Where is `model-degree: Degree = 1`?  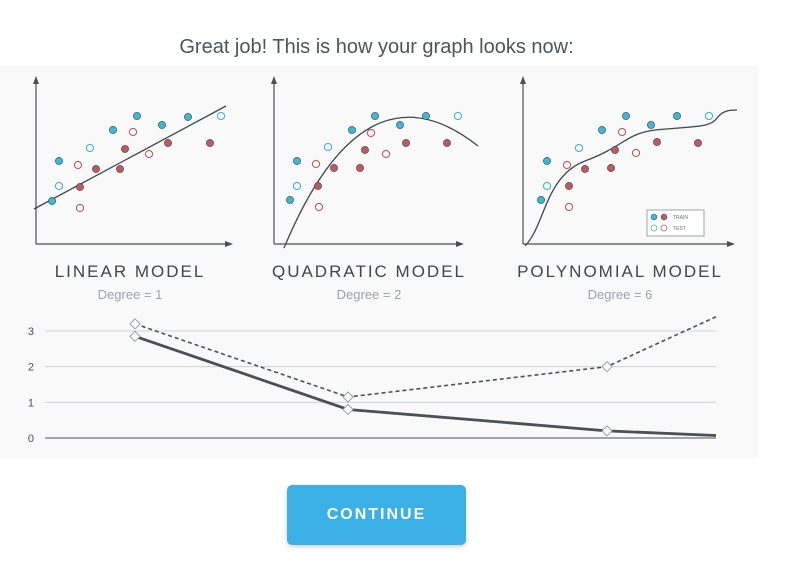
model-degree: Degree = 1 is located at coordinates (130, 294).